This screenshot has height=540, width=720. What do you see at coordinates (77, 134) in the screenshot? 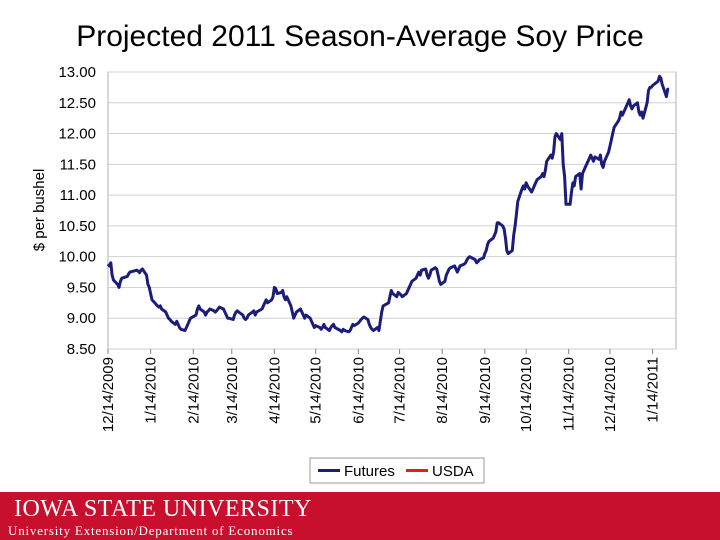
I see `y-tick-label: 12.00` at bounding box center [77, 134].